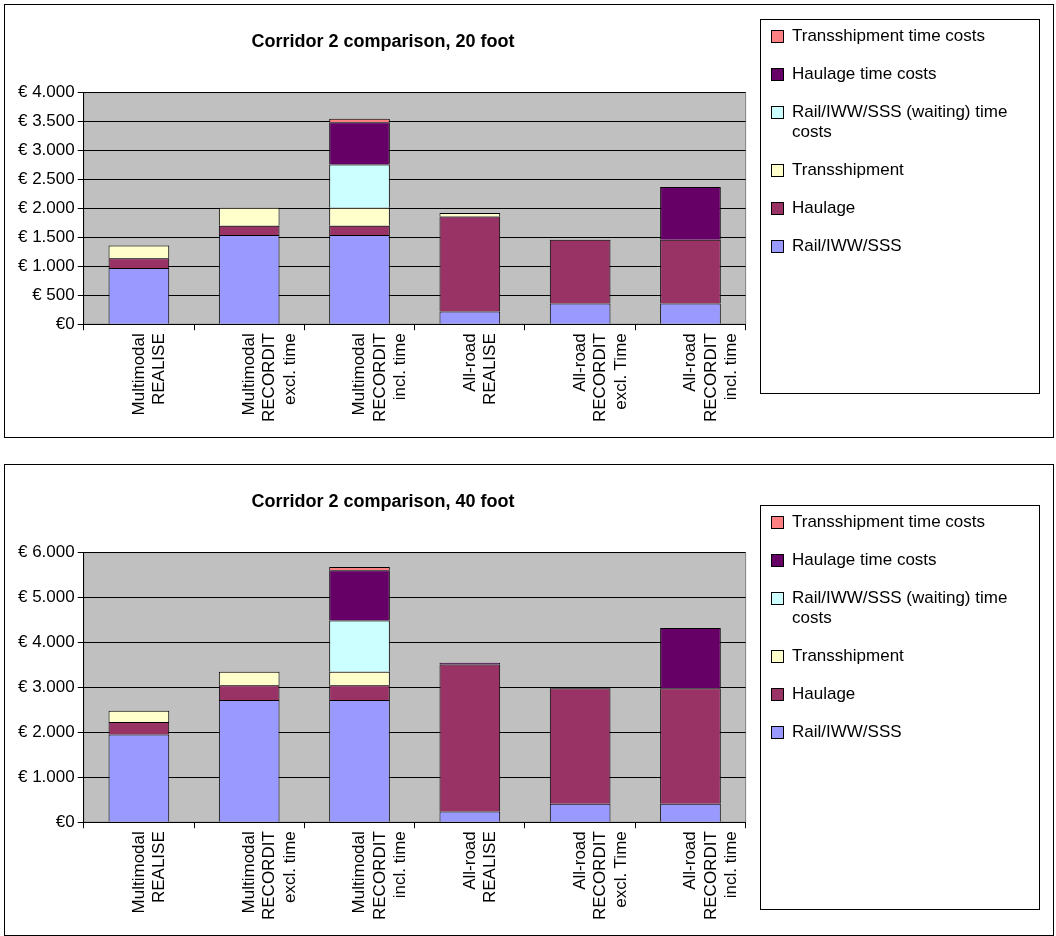  What do you see at coordinates (383, 40) in the screenshot?
I see `chart-title: Corridor 2 comparison, 20 foot` at bounding box center [383, 40].